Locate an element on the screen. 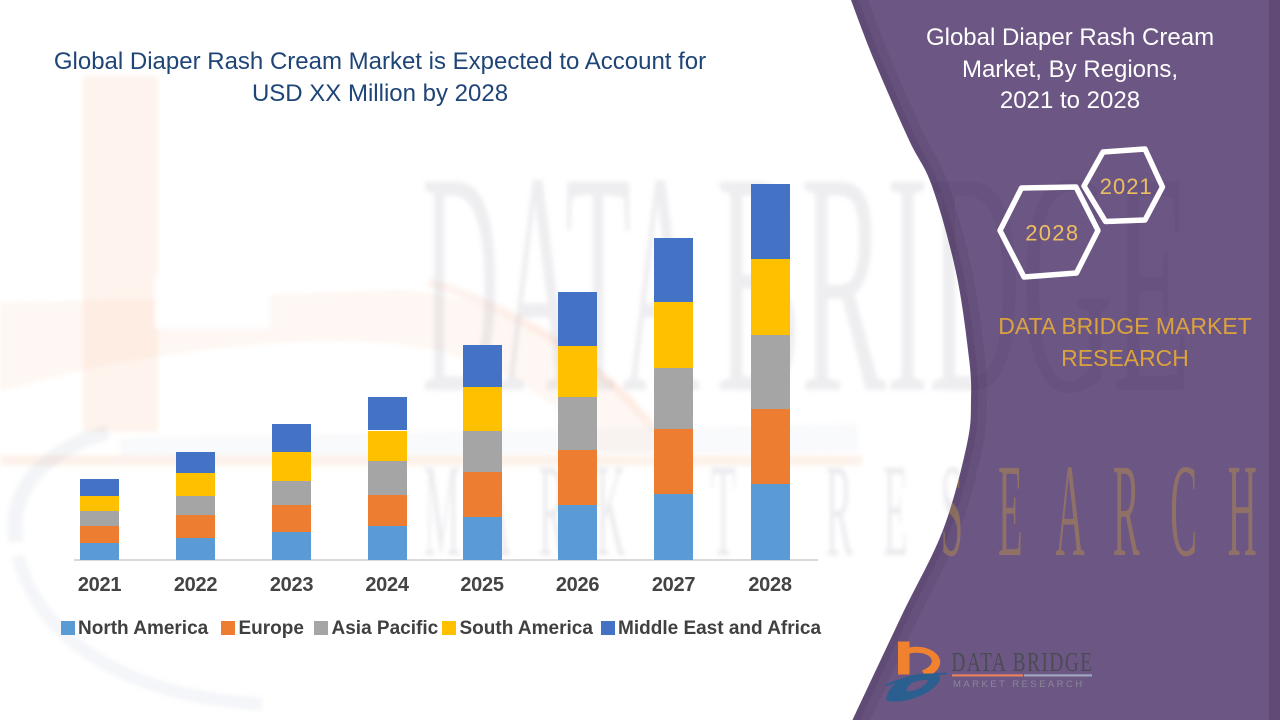  svg-text: 2021 is located at coordinates (1126, 186).